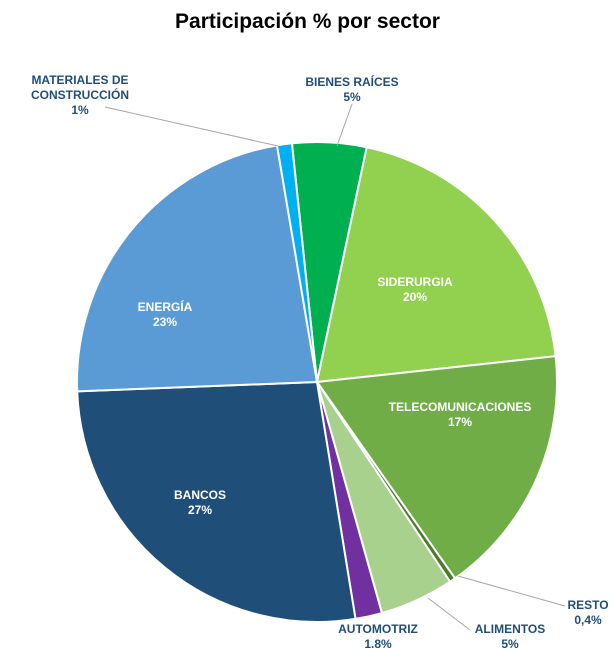 Image resolution: width=615 pixels, height=649 pixels. I want to click on slice-label: ENERGÍA 23%, so click(165, 315).